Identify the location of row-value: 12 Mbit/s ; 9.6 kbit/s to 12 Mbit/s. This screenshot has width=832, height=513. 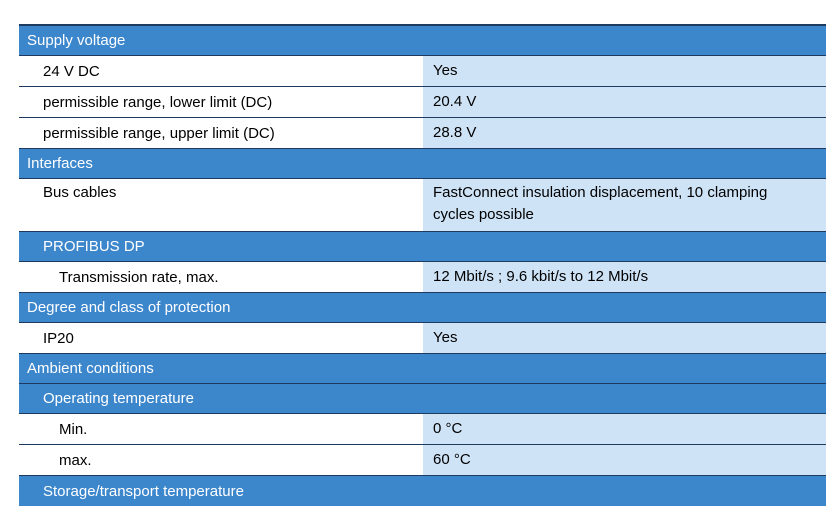
(624, 277).